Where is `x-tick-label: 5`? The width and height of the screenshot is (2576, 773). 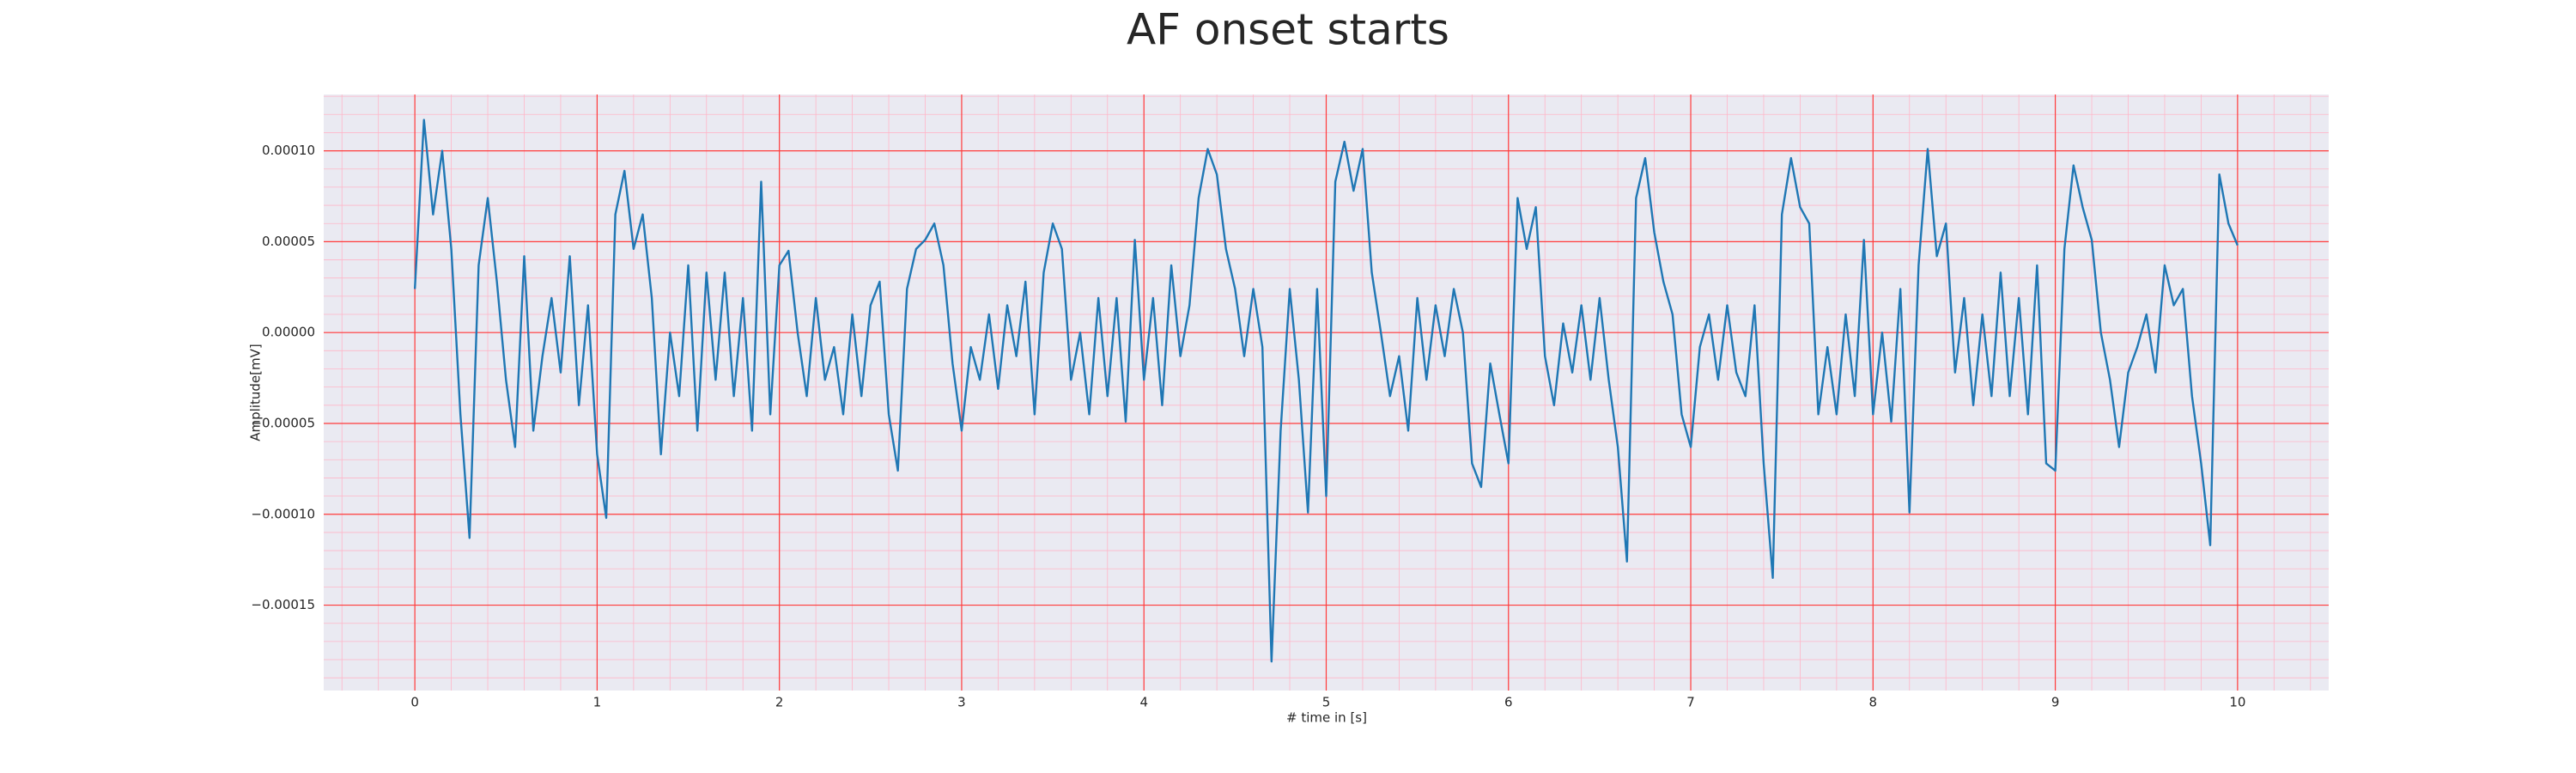
x-tick-label: 5 is located at coordinates (1327, 702).